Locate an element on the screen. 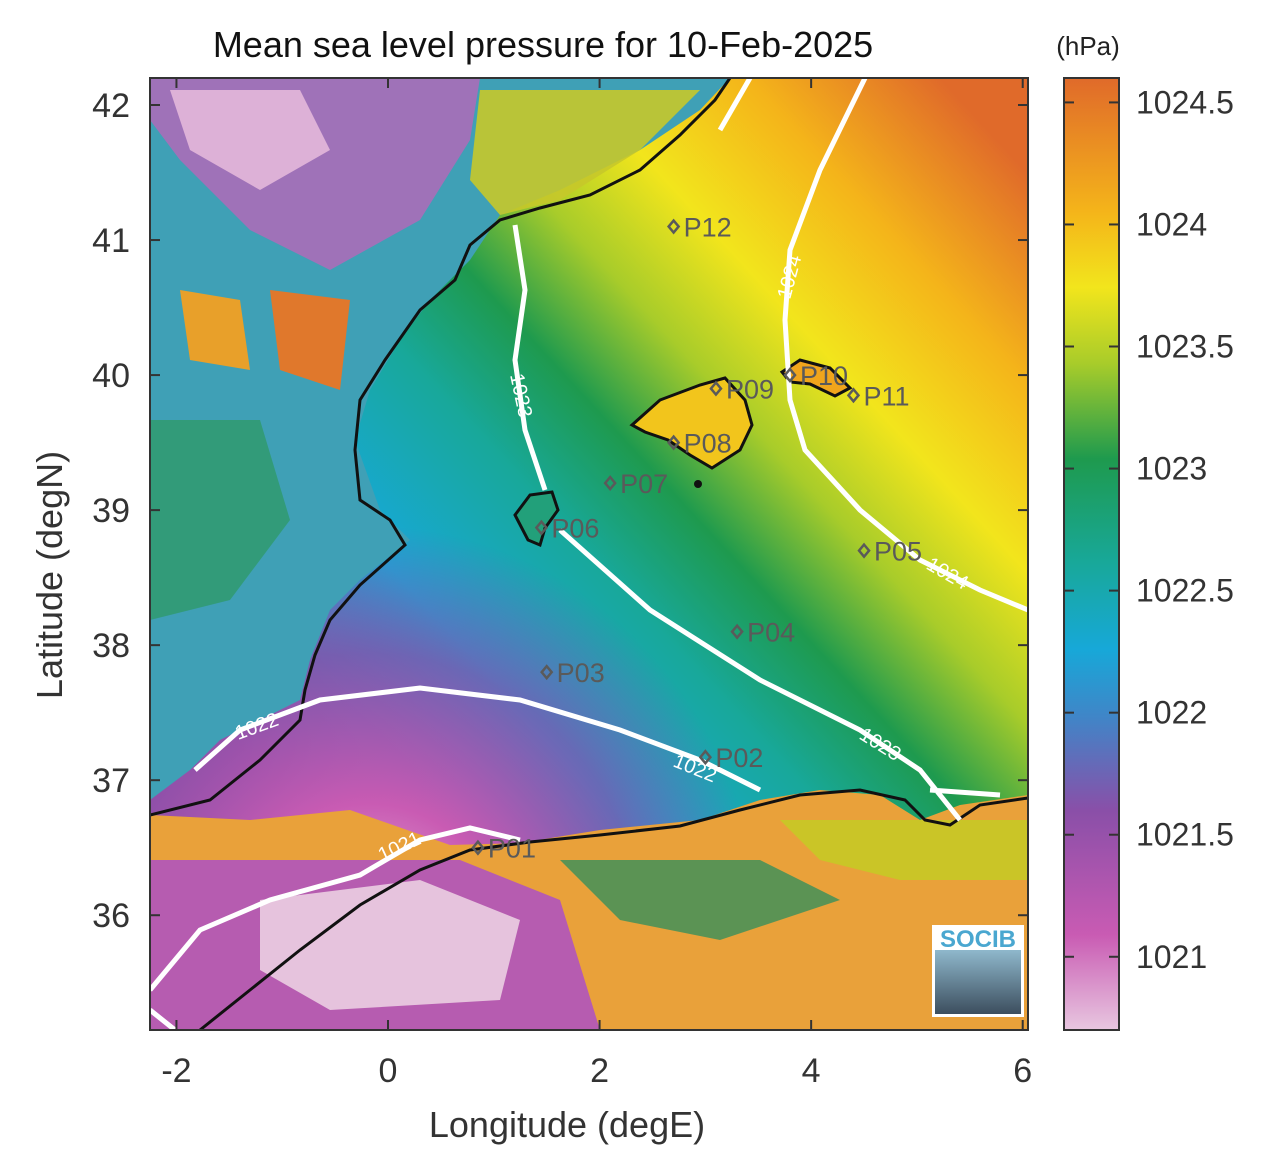 The width and height of the screenshot is (1276, 1173). x-tick-label: -2 is located at coordinates (176, 1071).